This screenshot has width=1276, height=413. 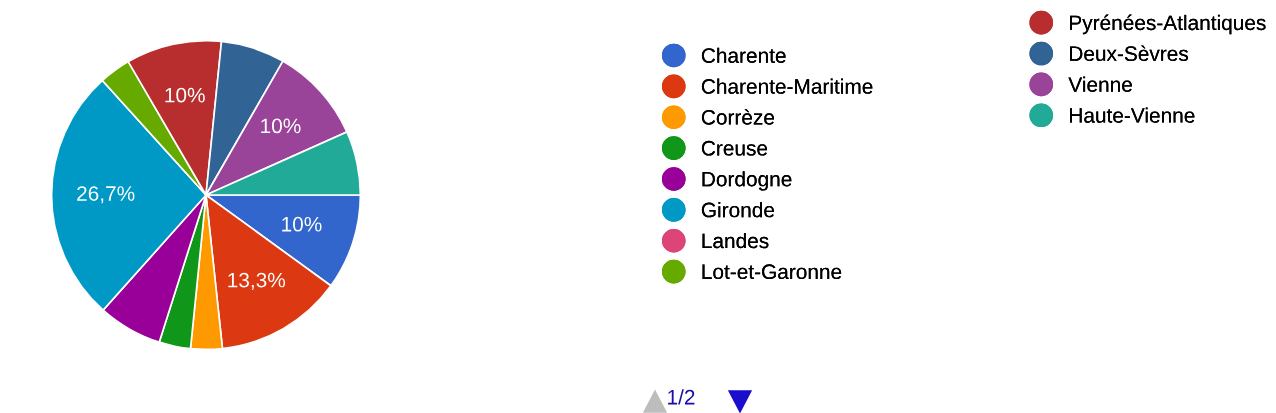 I want to click on legend-label: Corrèze, so click(x=738, y=117).